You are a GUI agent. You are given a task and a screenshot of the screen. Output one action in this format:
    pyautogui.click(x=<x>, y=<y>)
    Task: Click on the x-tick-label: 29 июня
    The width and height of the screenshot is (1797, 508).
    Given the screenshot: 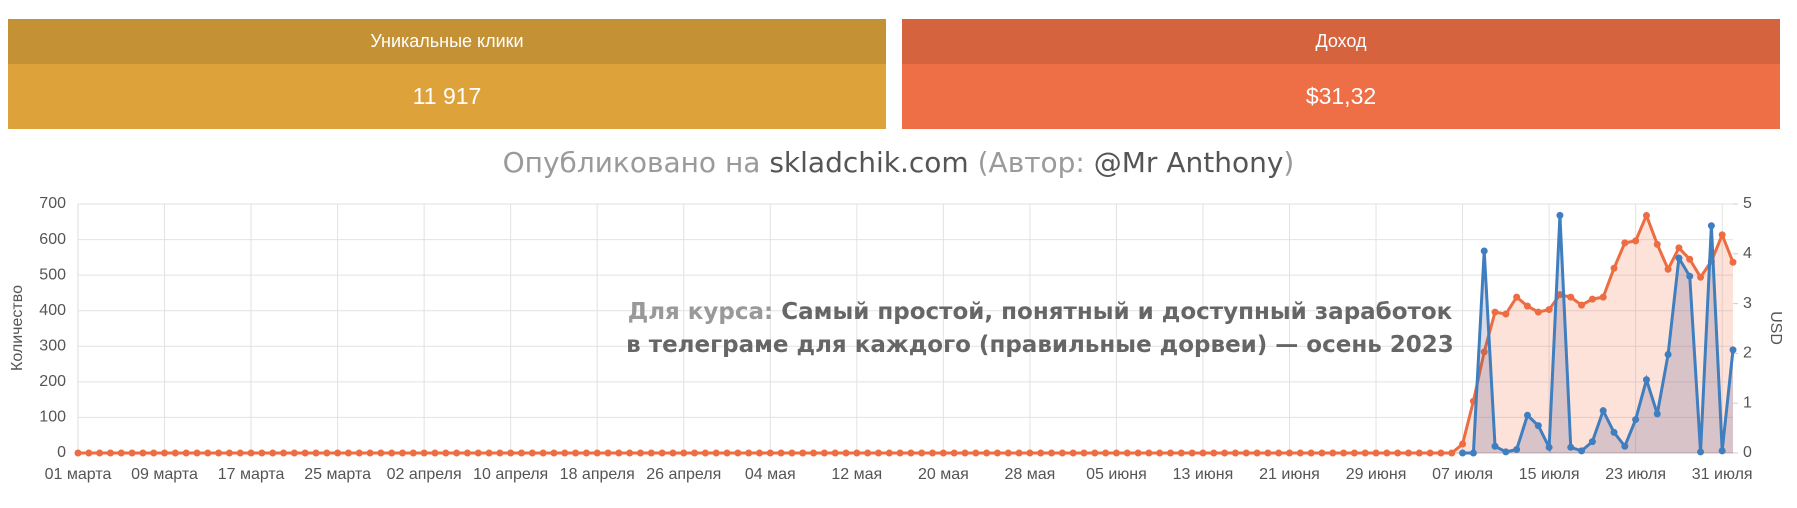 What is the action you would take?
    pyautogui.click(x=1376, y=474)
    